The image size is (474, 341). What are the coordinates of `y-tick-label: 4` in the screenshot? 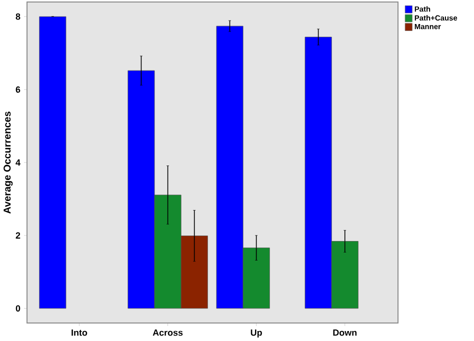 It's located at (18, 162).